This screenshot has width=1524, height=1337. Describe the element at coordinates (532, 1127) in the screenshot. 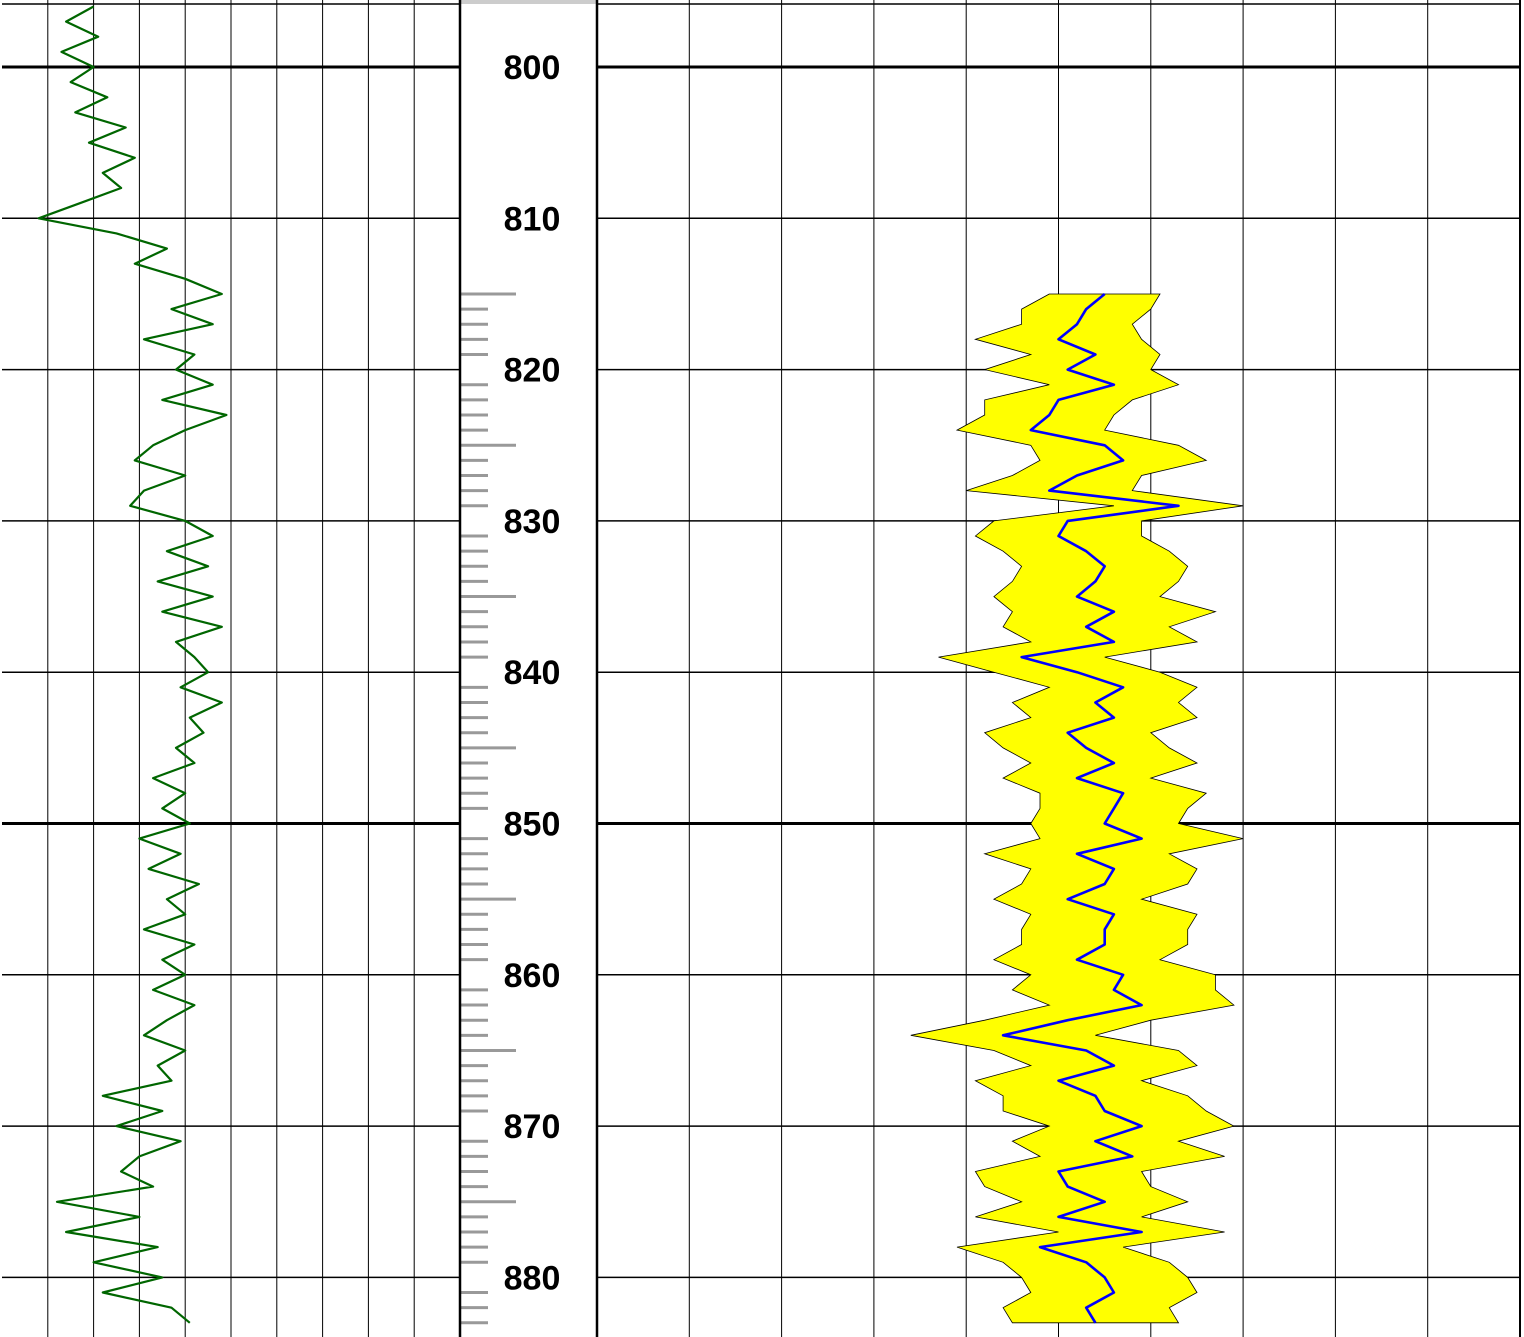

I see `depth-label-870: 870` at that location.